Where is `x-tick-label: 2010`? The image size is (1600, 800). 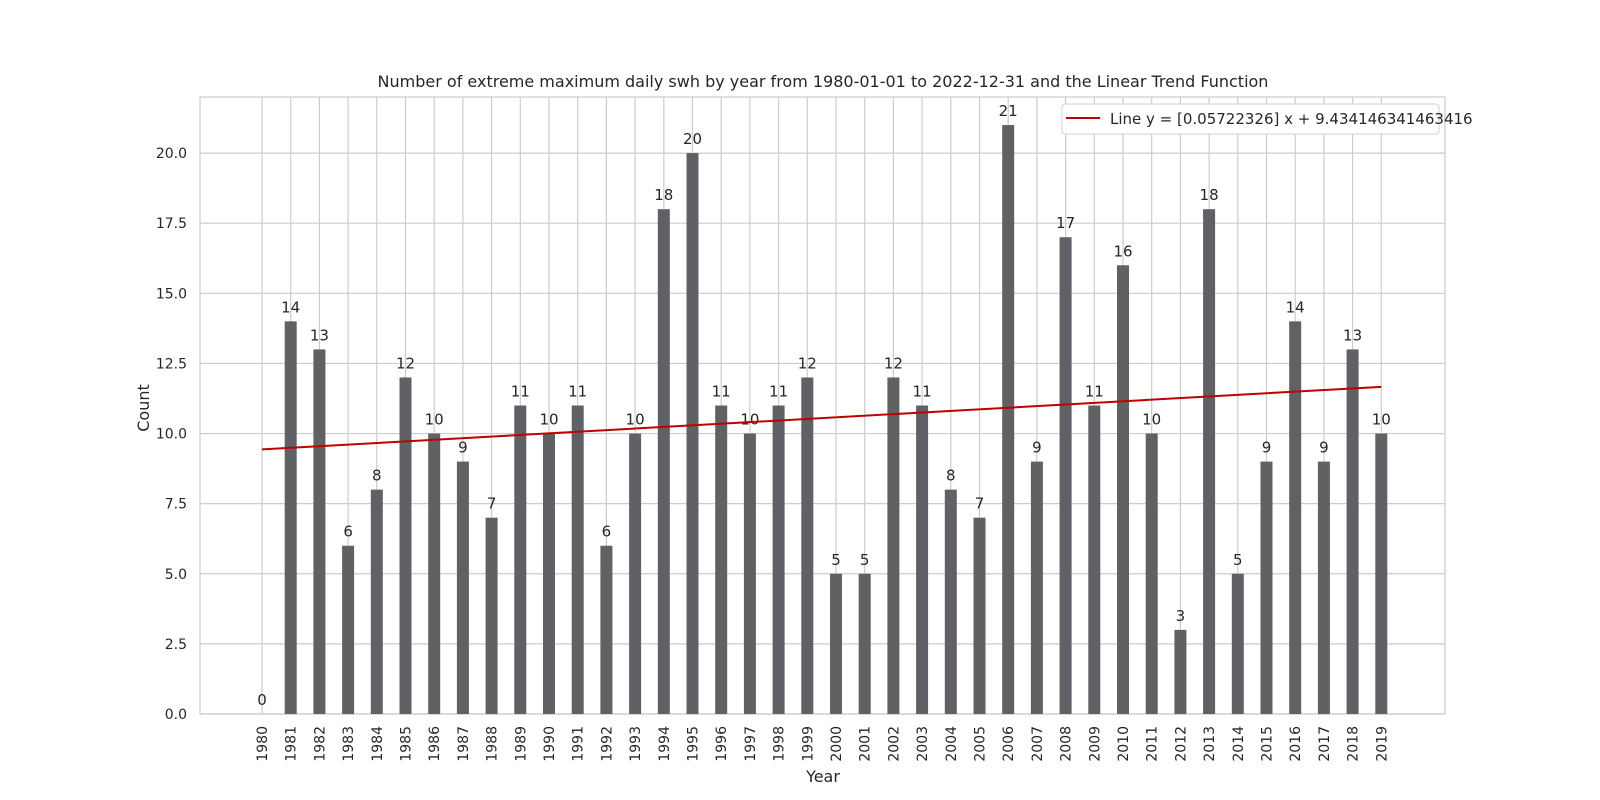
x-tick-label: 2010 is located at coordinates (1124, 744).